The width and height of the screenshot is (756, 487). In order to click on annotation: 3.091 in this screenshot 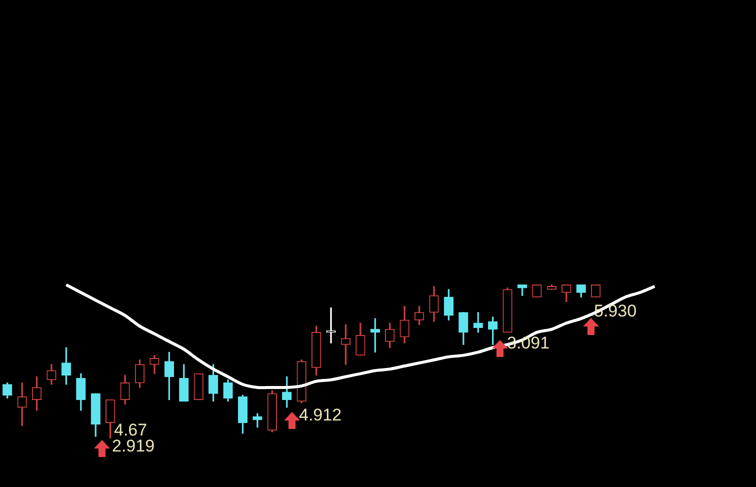, I will do `click(528, 343)`.